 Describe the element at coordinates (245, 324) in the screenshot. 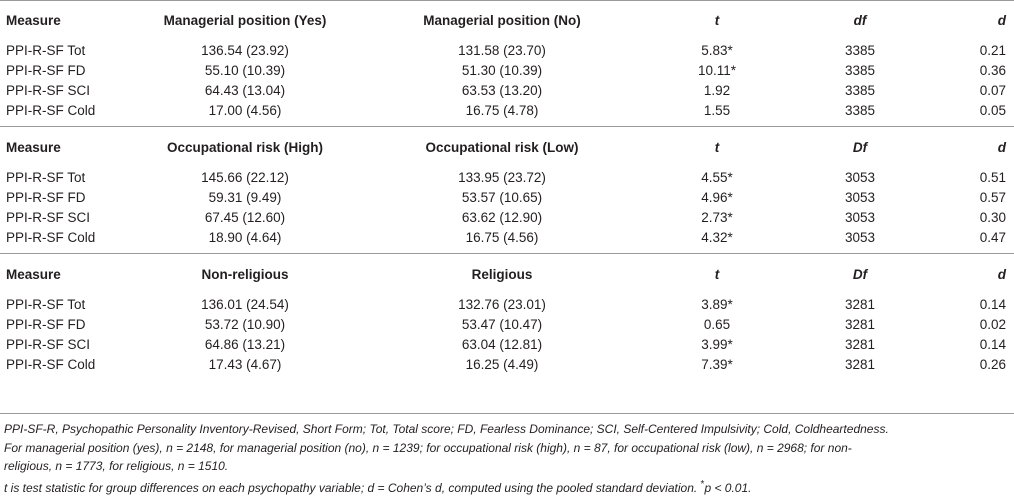

I see `cell-group1: 53.72 (10.90)` at that location.